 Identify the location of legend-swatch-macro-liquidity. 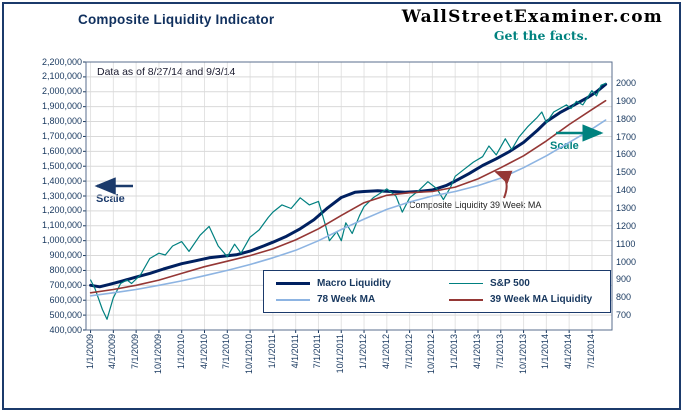
(293, 283).